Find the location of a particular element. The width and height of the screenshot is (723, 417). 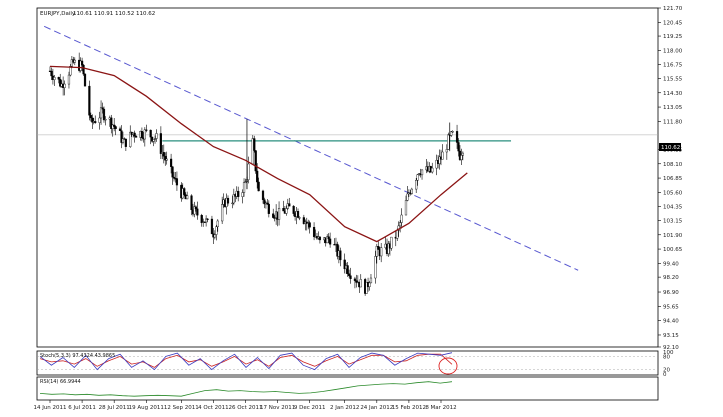

chart-title: EURJPY,Daily is located at coordinates (58, 14).